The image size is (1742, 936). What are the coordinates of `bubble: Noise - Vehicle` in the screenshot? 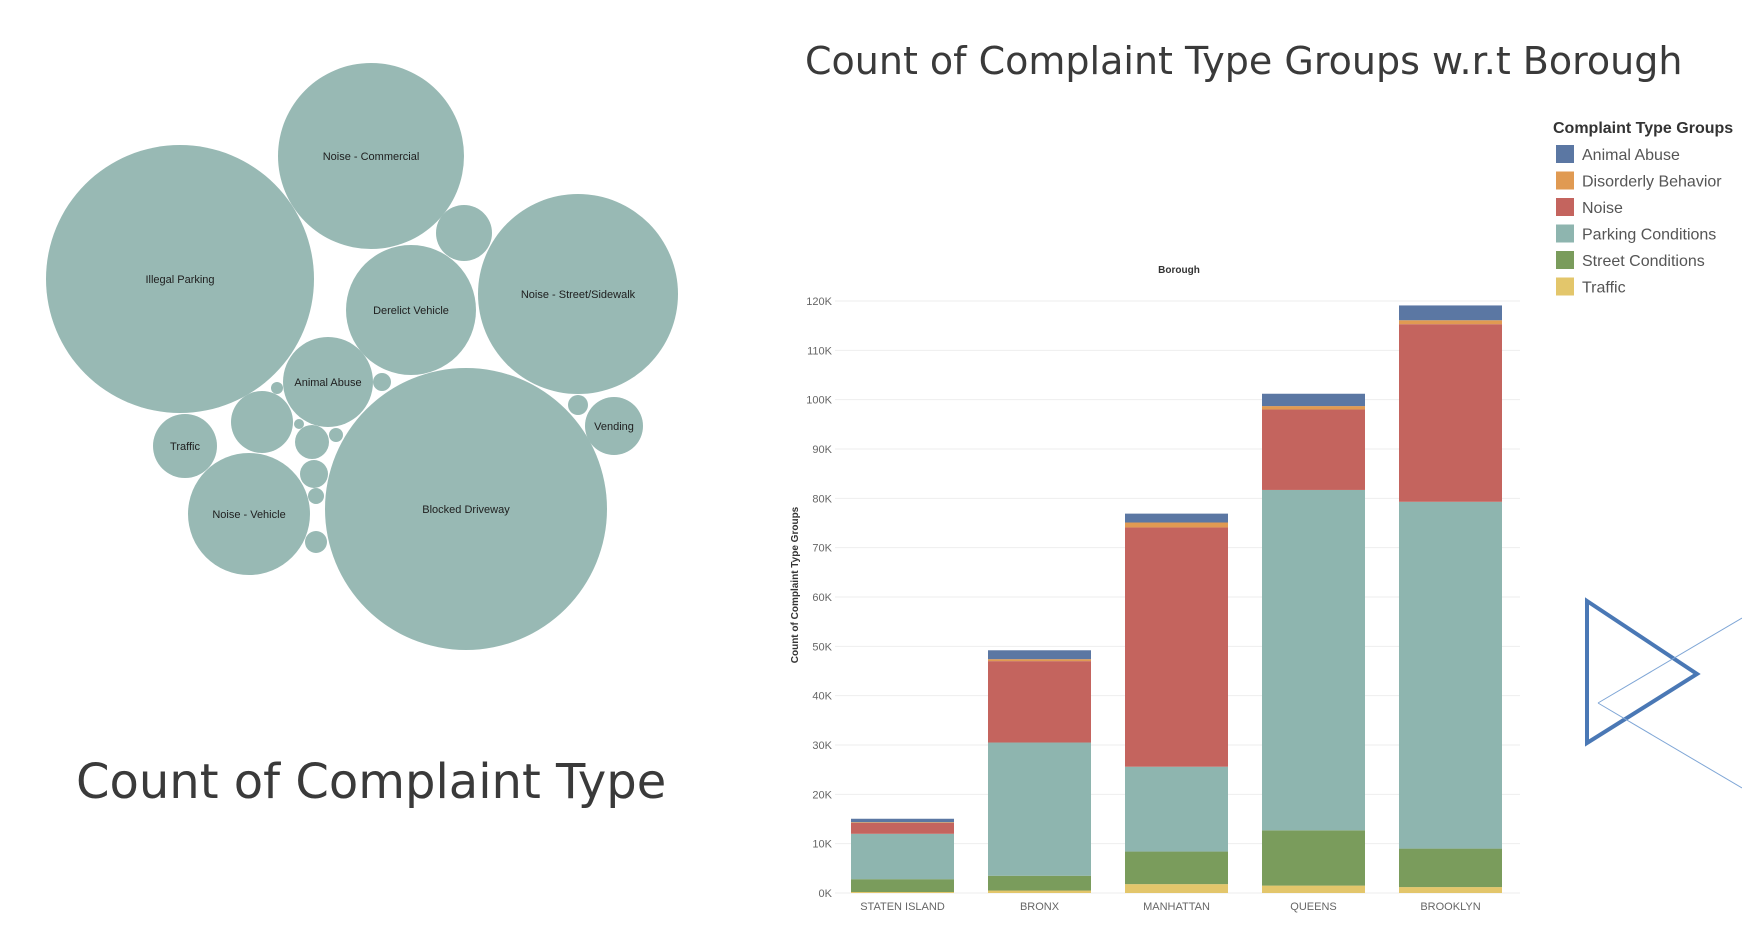 It's located at (249, 514).